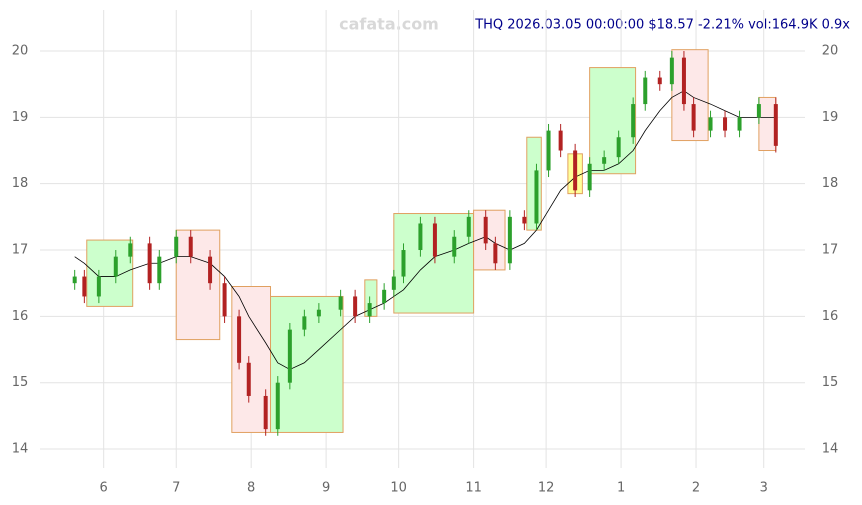 The height and width of the screenshot is (505, 862). What do you see at coordinates (621, 488) in the screenshot?
I see `x-tick-label: 1` at bounding box center [621, 488].